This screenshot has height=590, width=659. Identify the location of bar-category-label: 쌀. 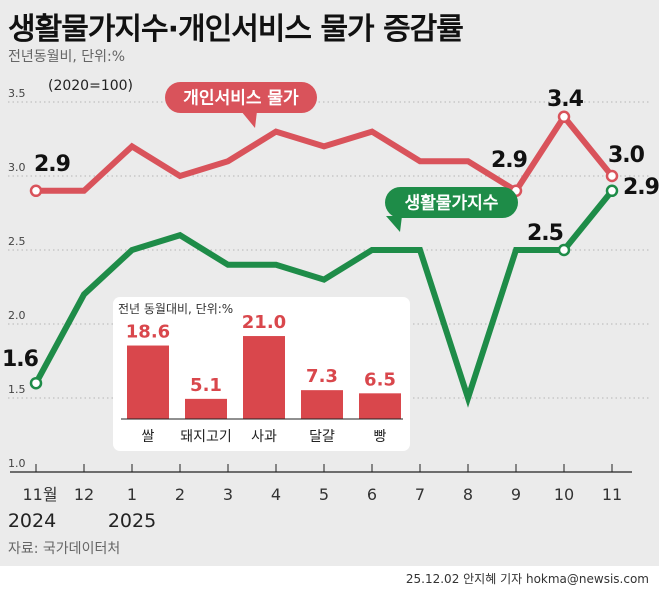
(148, 437).